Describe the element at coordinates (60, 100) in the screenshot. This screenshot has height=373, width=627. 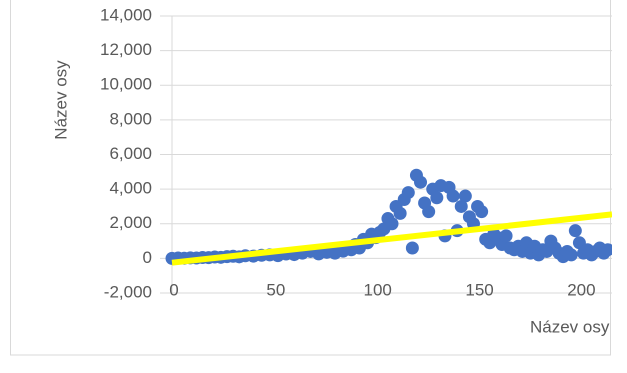
I see `y-axis-title: Název osy` at that location.